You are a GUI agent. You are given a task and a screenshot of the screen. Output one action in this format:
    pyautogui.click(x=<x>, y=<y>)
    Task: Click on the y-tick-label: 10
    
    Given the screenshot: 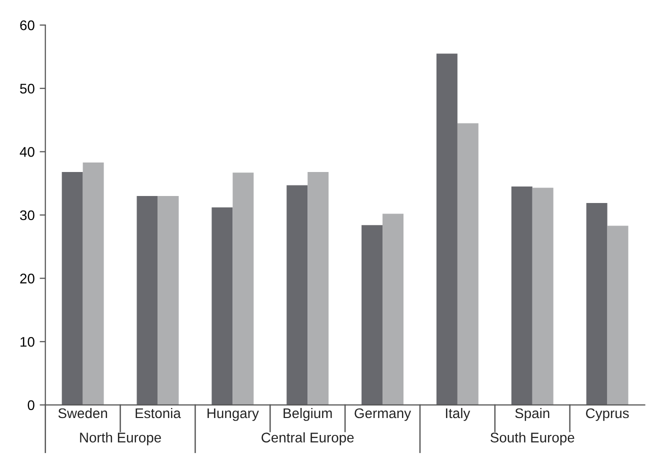 What is the action you would take?
    pyautogui.click(x=27, y=341)
    